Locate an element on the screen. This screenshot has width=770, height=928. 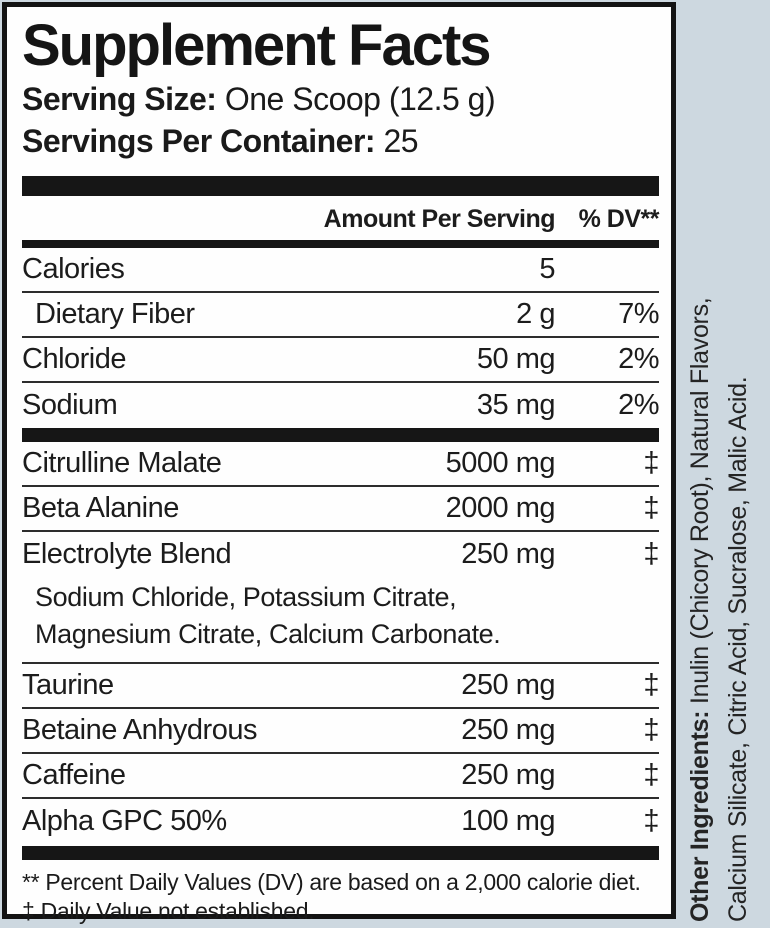
table-row-taurine: Taurine 250 mg ‡ is located at coordinates (341, 686).